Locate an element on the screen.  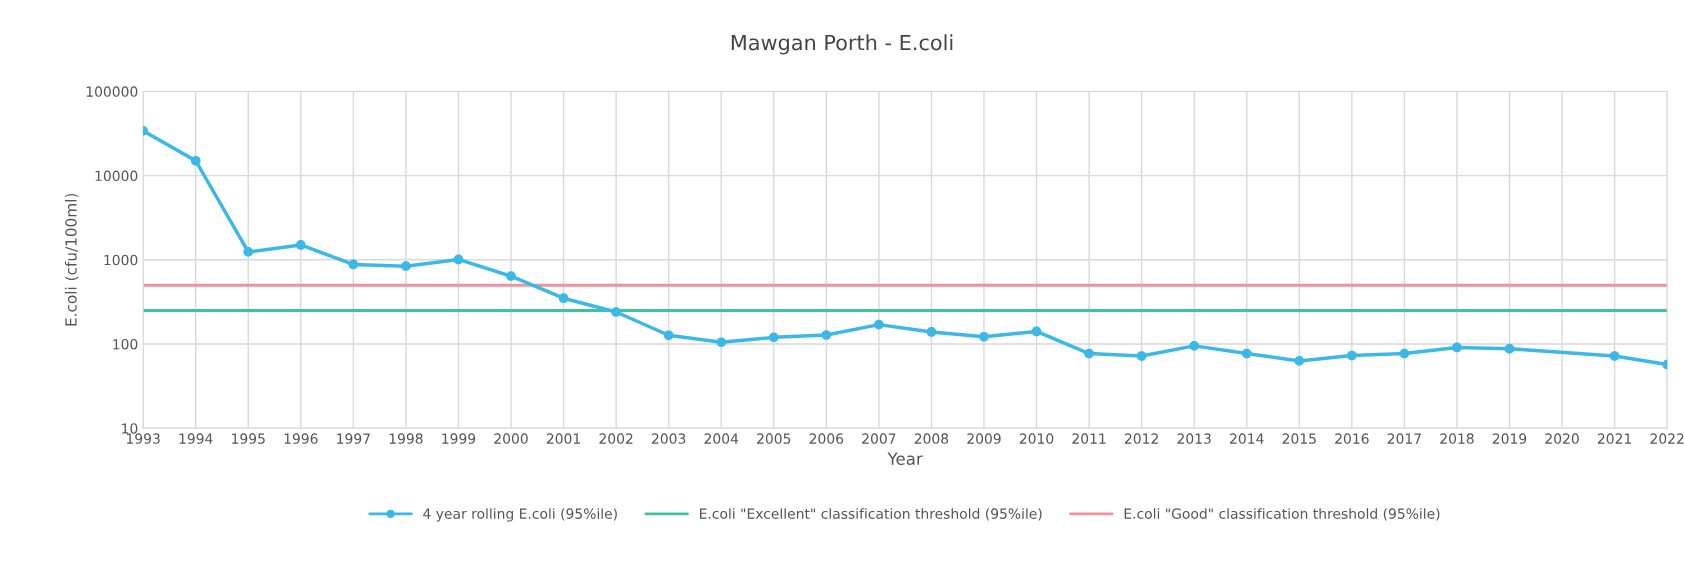
x-tick-label: 1993 is located at coordinates (143, 438).